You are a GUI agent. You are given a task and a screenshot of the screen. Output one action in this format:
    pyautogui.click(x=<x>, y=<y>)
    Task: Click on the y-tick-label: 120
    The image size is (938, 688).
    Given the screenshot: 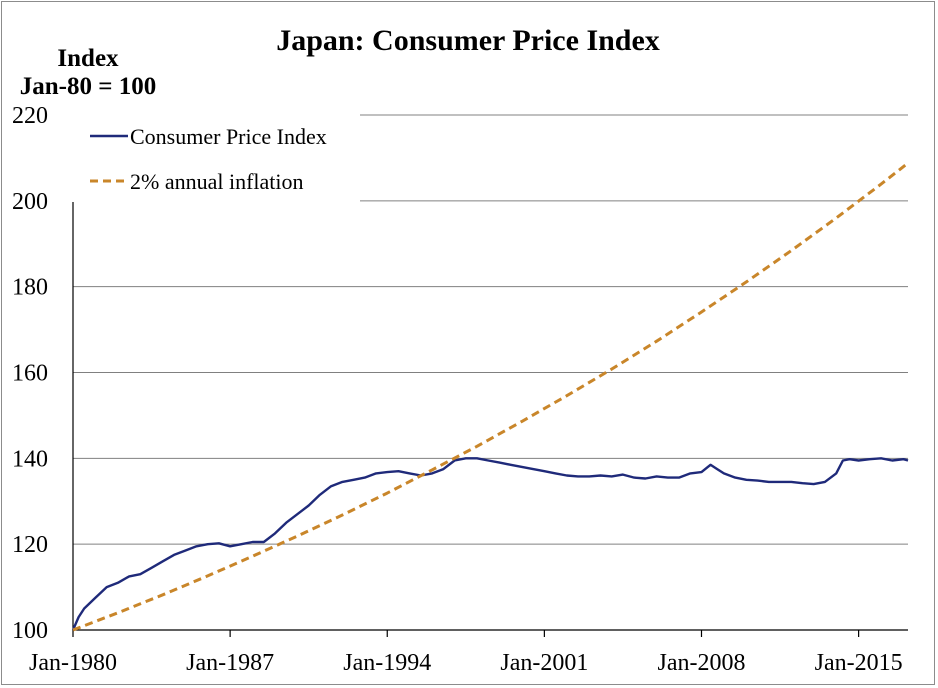 What is the action you would take?
    pyautogui.click(x=30, y=545)
    